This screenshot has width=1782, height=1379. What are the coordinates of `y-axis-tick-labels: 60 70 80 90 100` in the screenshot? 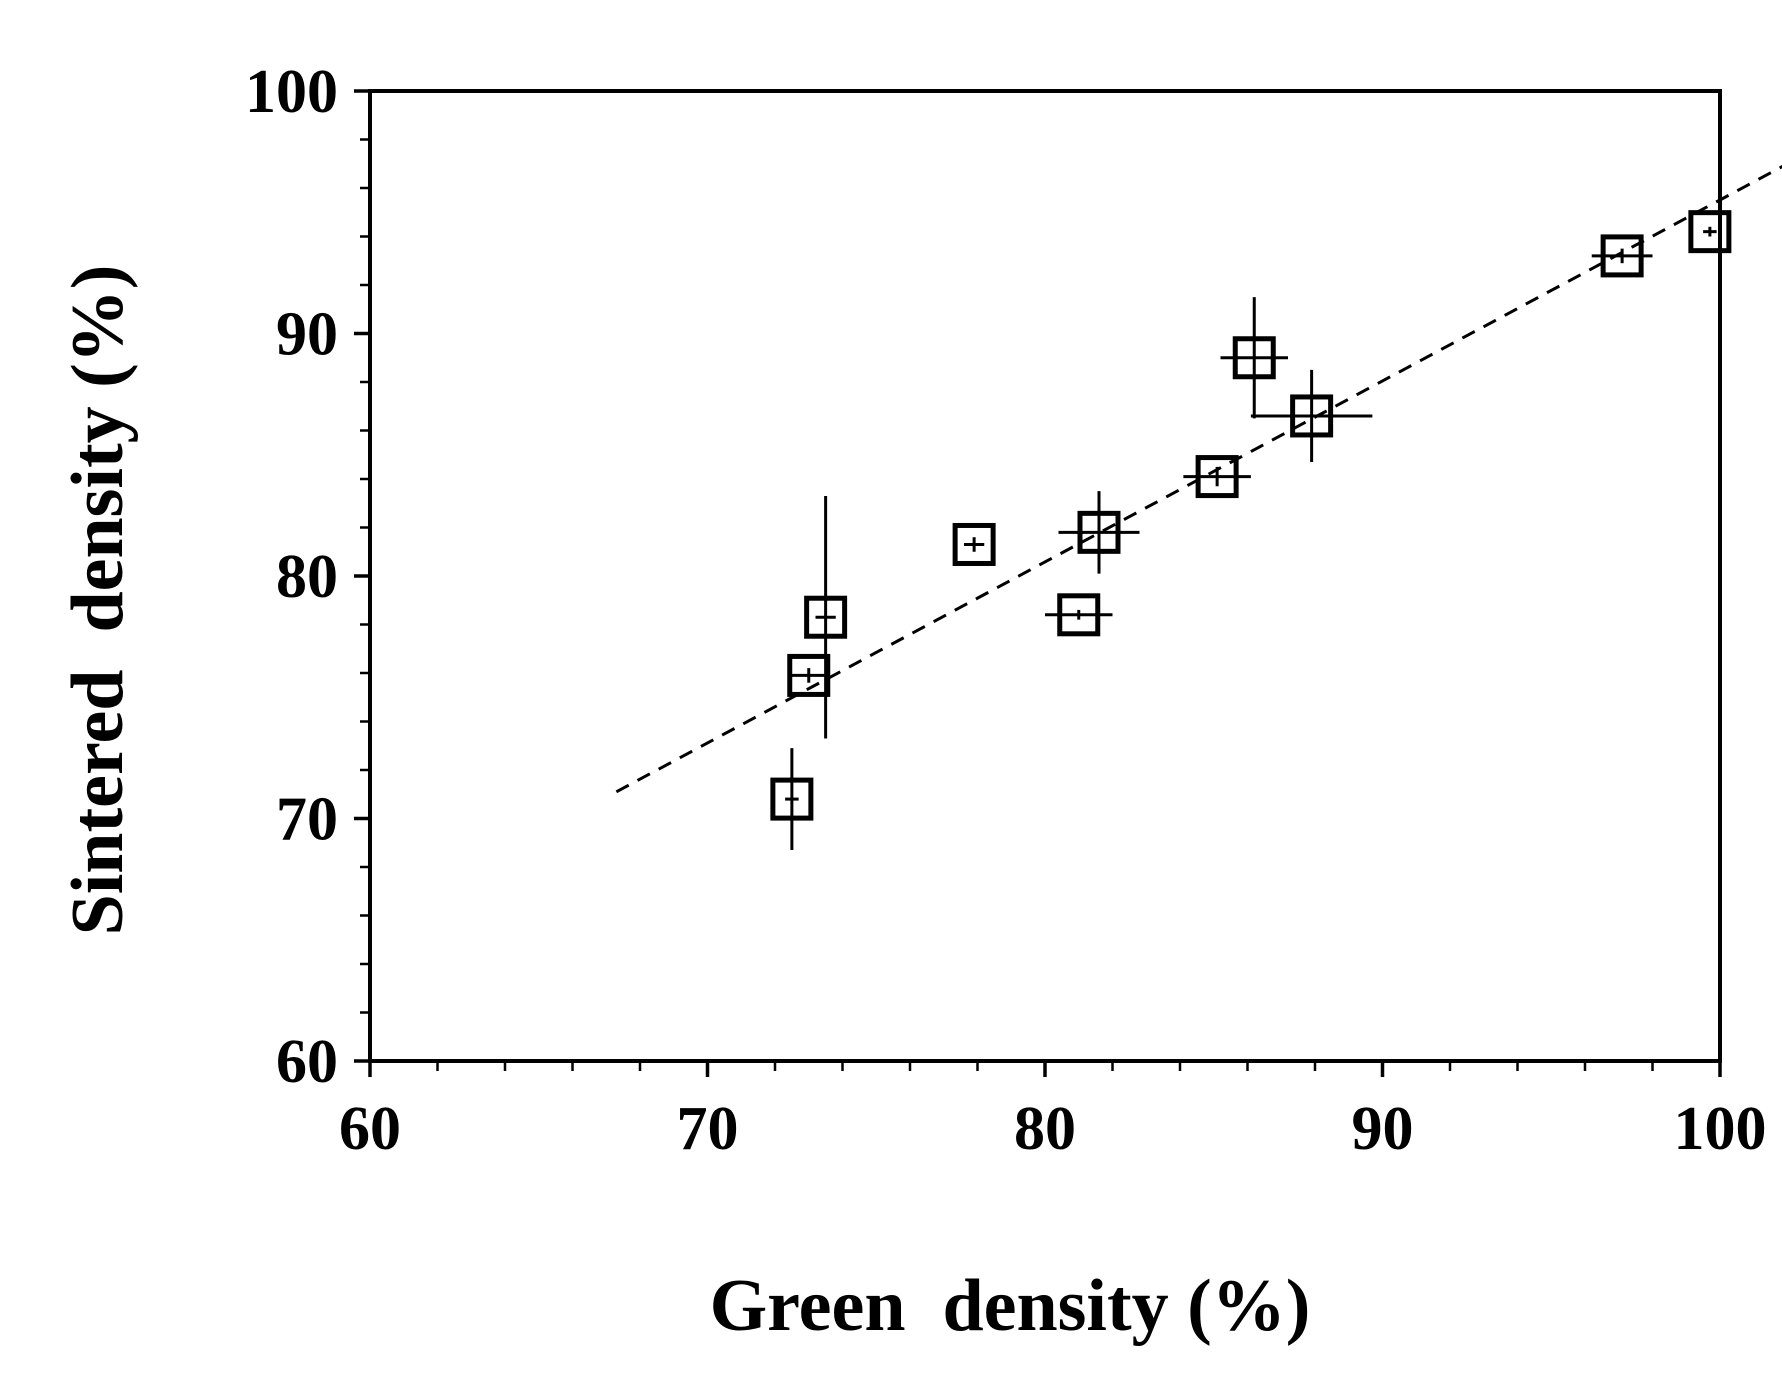 It's located at (291, 577).